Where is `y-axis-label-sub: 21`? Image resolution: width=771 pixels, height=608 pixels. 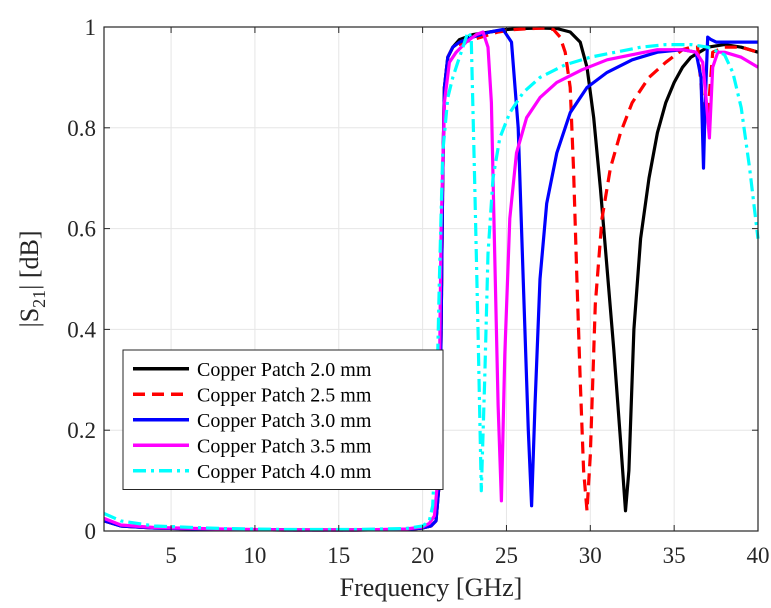 y-axis-label-sub: 21 is located at coordinates (39, 299).